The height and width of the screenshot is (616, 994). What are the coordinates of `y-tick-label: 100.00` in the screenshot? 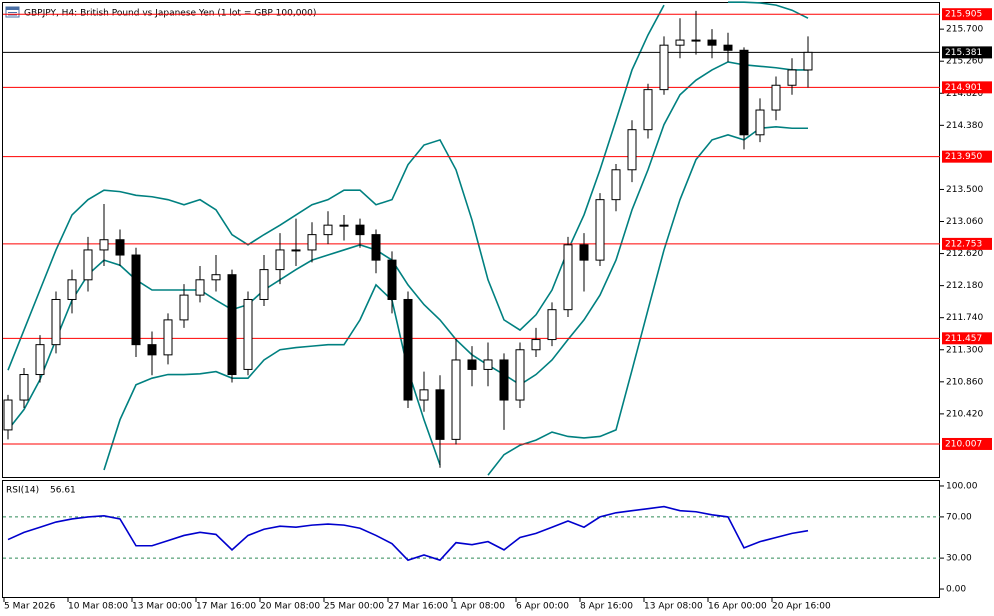 It's located at (962, 486).